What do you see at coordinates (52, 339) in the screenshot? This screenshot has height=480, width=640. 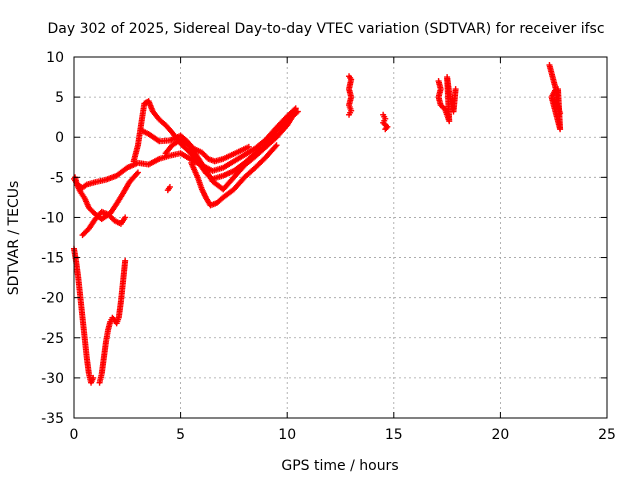 I see `y-tick-label: -25` at bounding box center [52, 339].